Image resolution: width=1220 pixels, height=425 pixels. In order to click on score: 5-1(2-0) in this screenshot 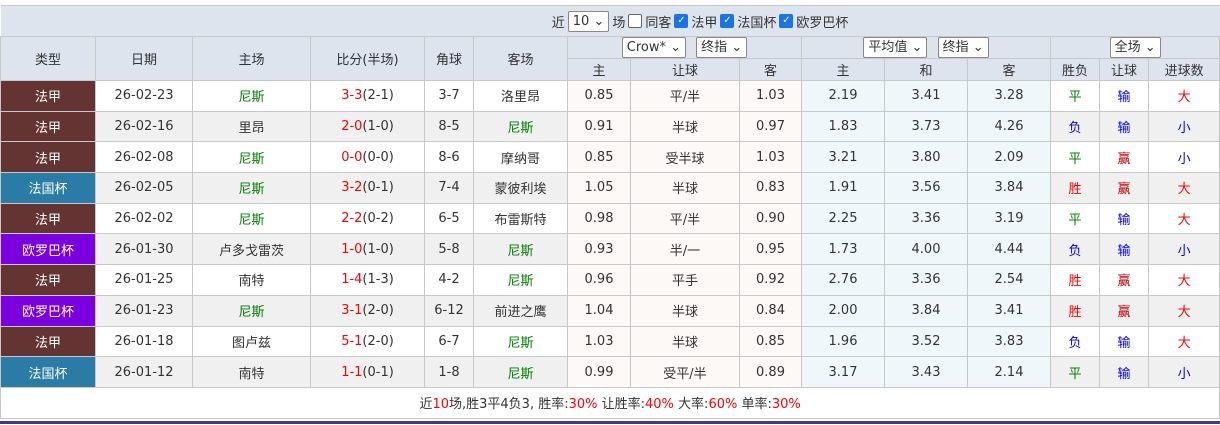, I will do `click(367, 341)`.